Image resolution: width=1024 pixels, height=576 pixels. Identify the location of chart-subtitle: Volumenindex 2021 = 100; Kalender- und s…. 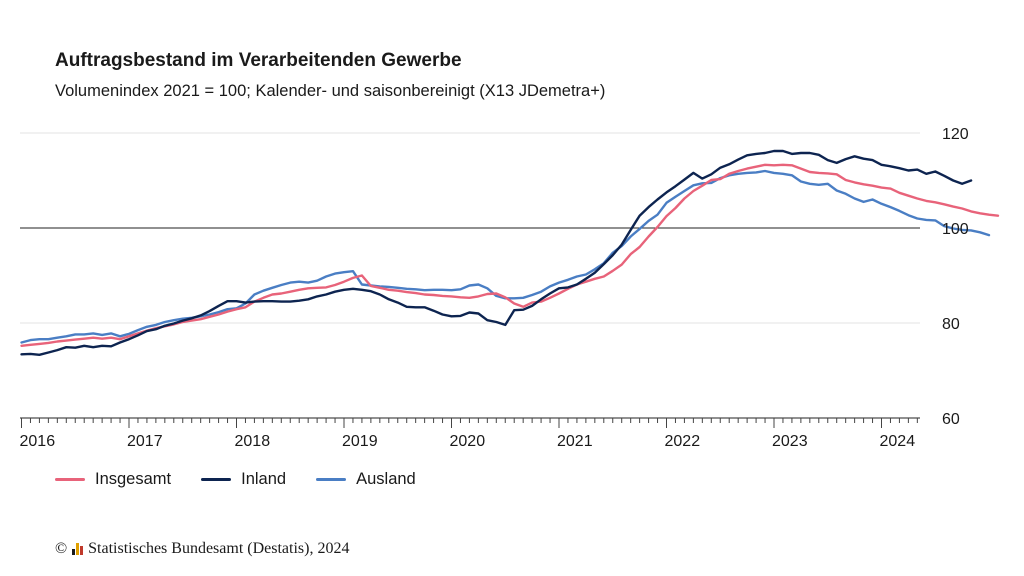
(330, 91).